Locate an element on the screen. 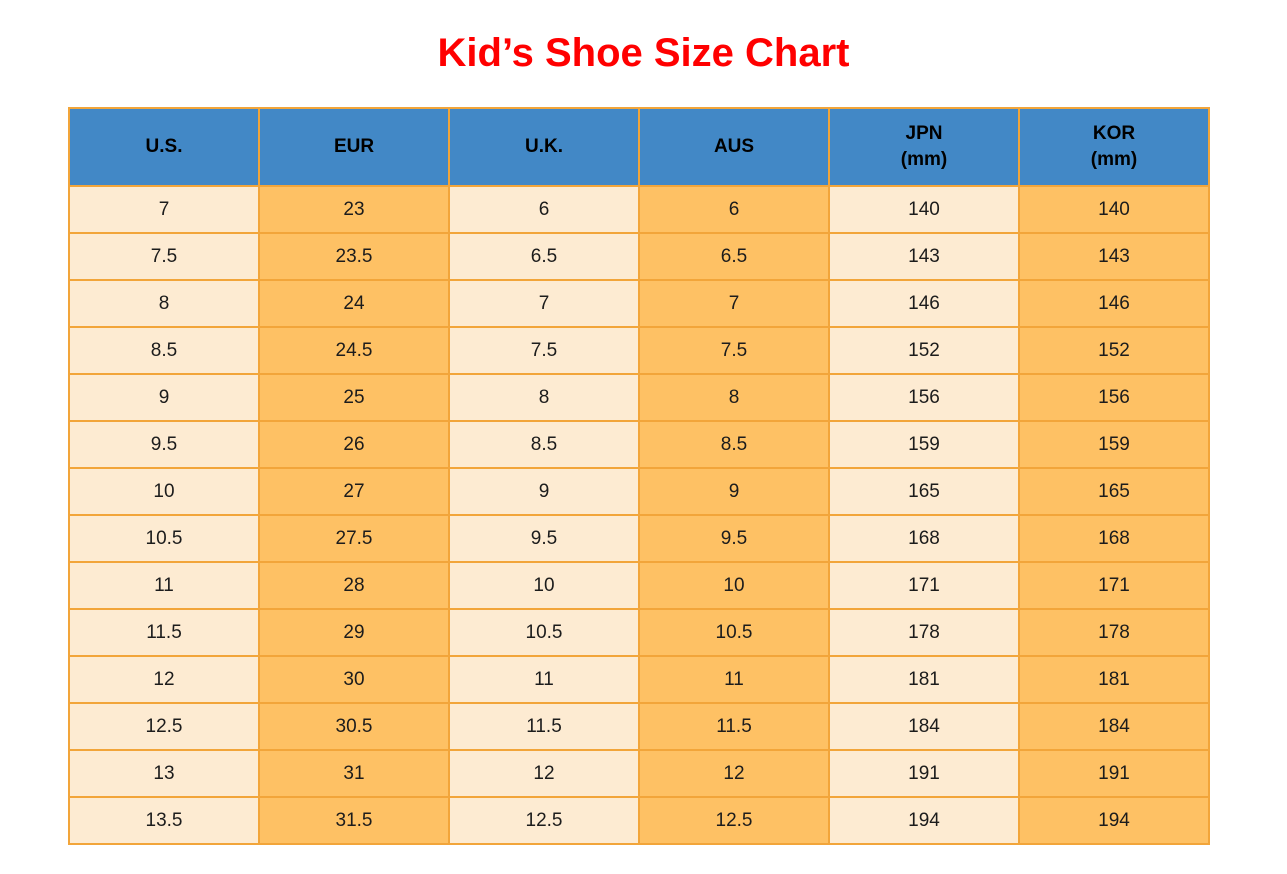 The height and width of the screenshot is (874, 1287). cell-eur: 23.5 is located at coordinates (354, 256).